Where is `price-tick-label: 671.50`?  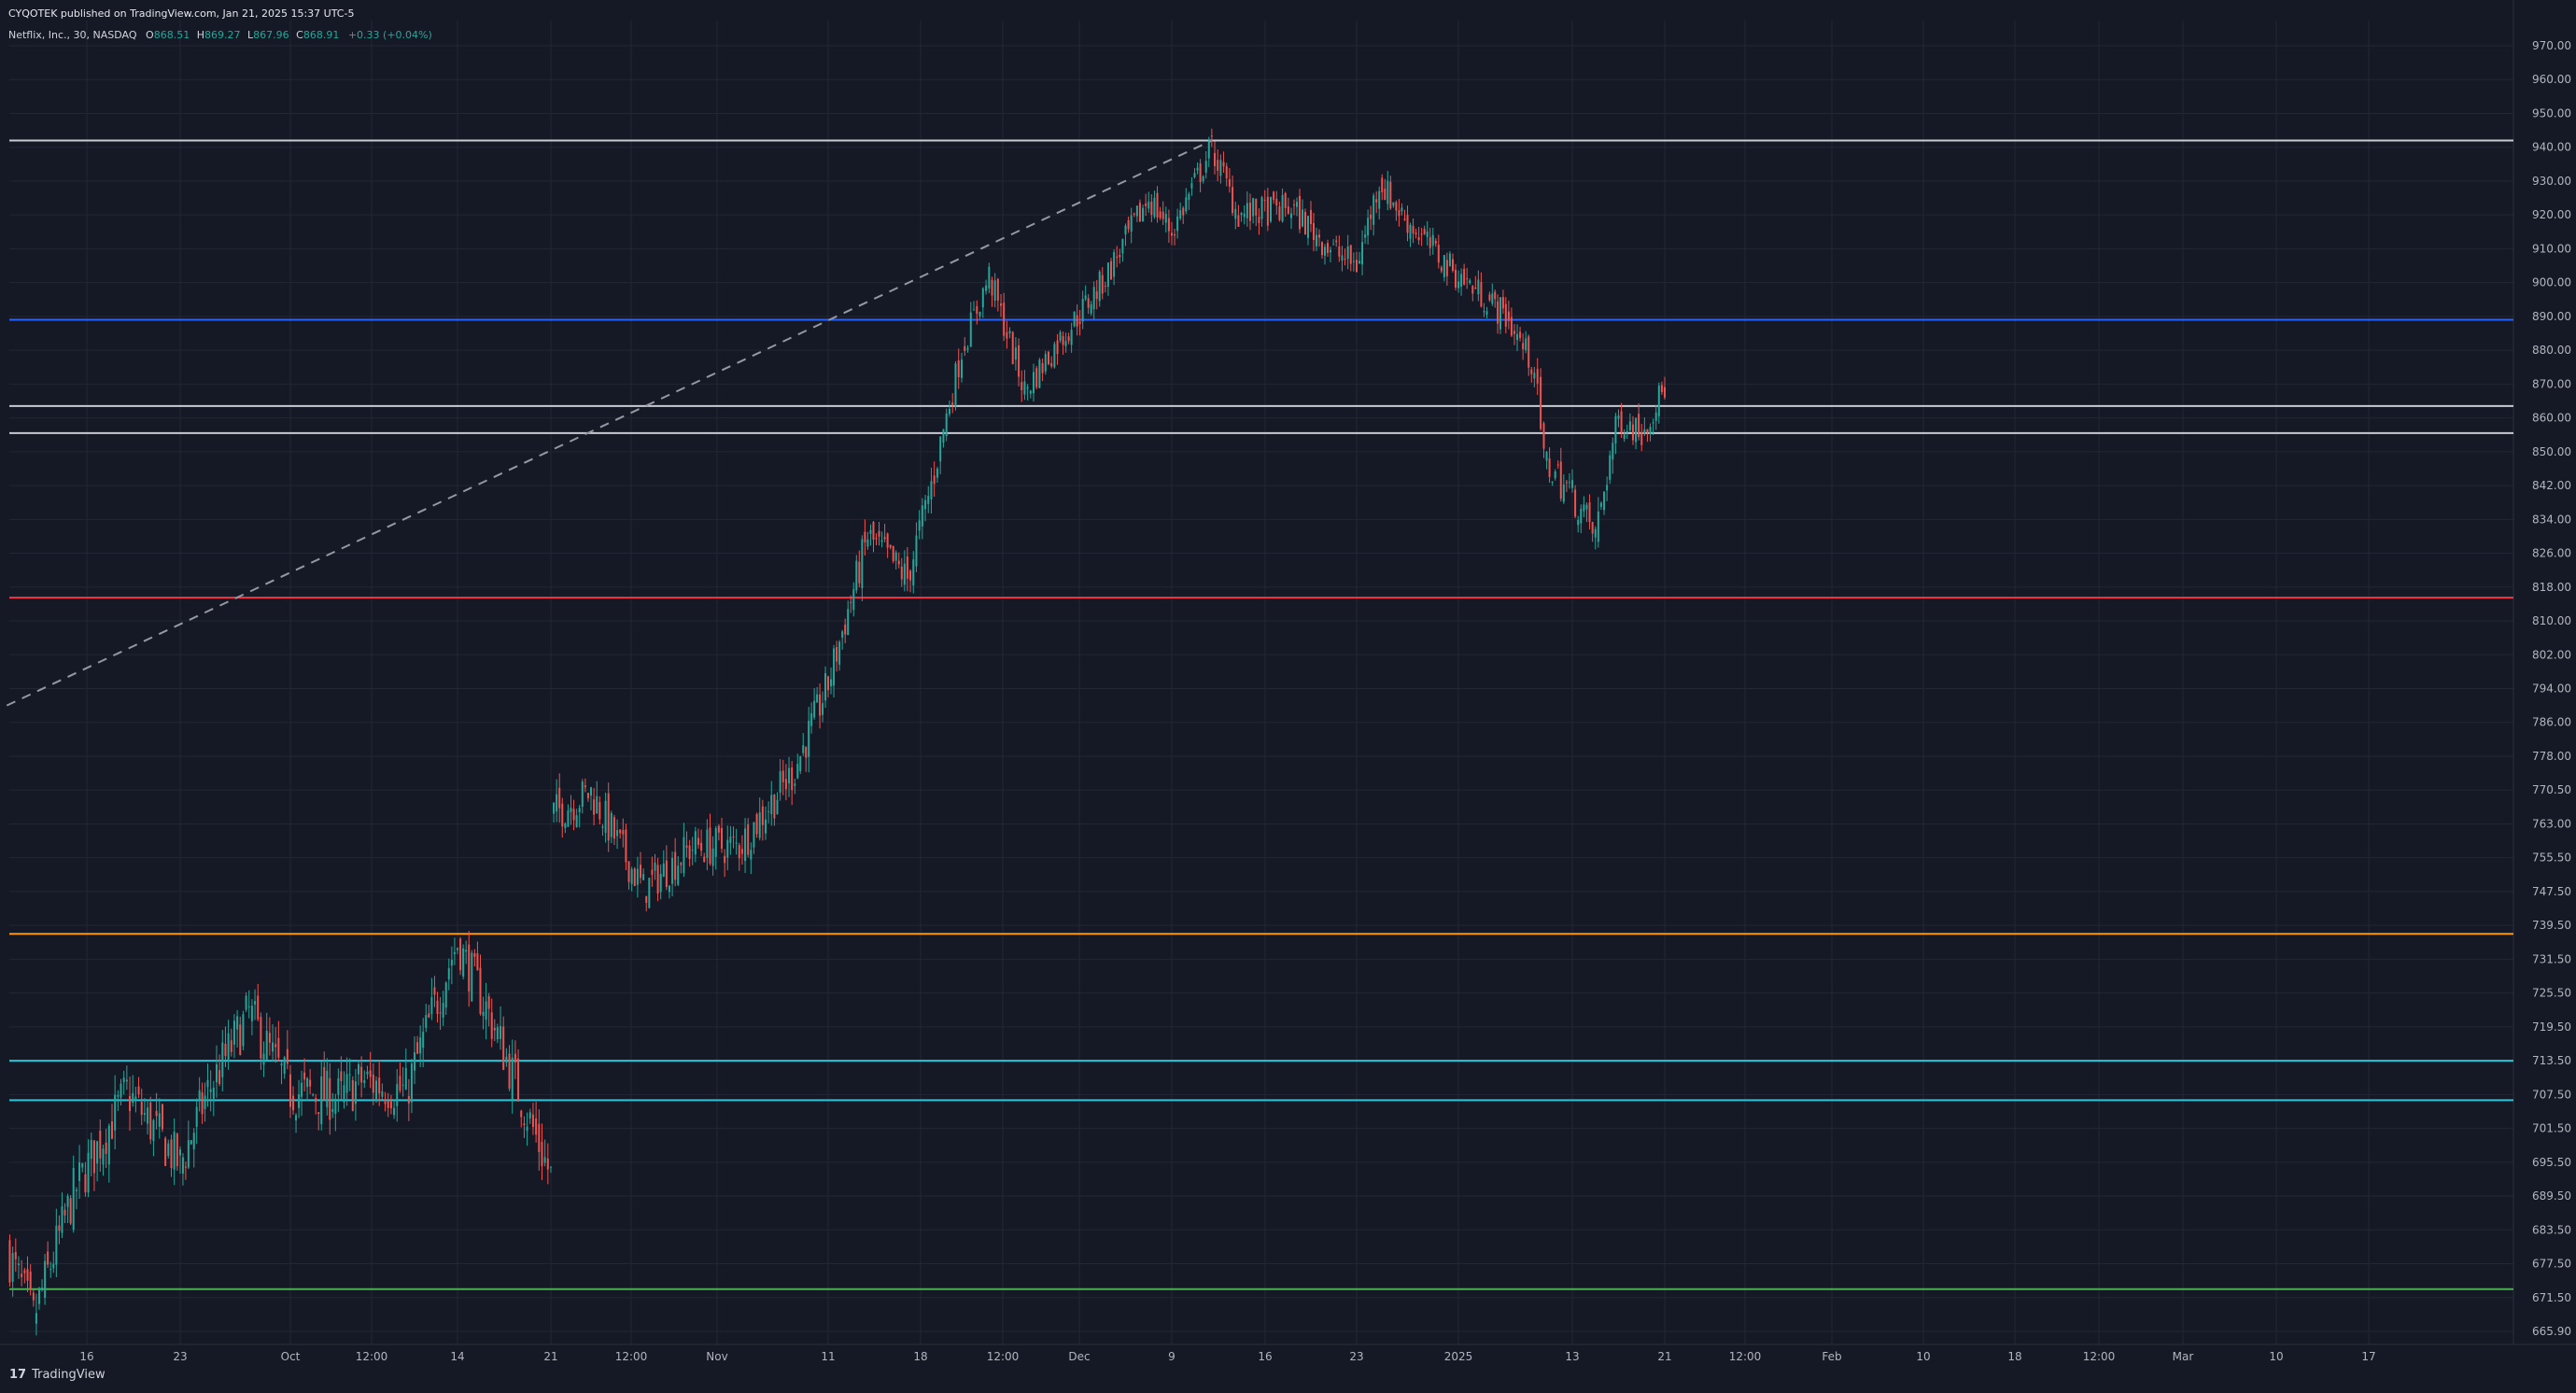
price-tick-label: 671.50 is located at coordinates (2551, 1297).